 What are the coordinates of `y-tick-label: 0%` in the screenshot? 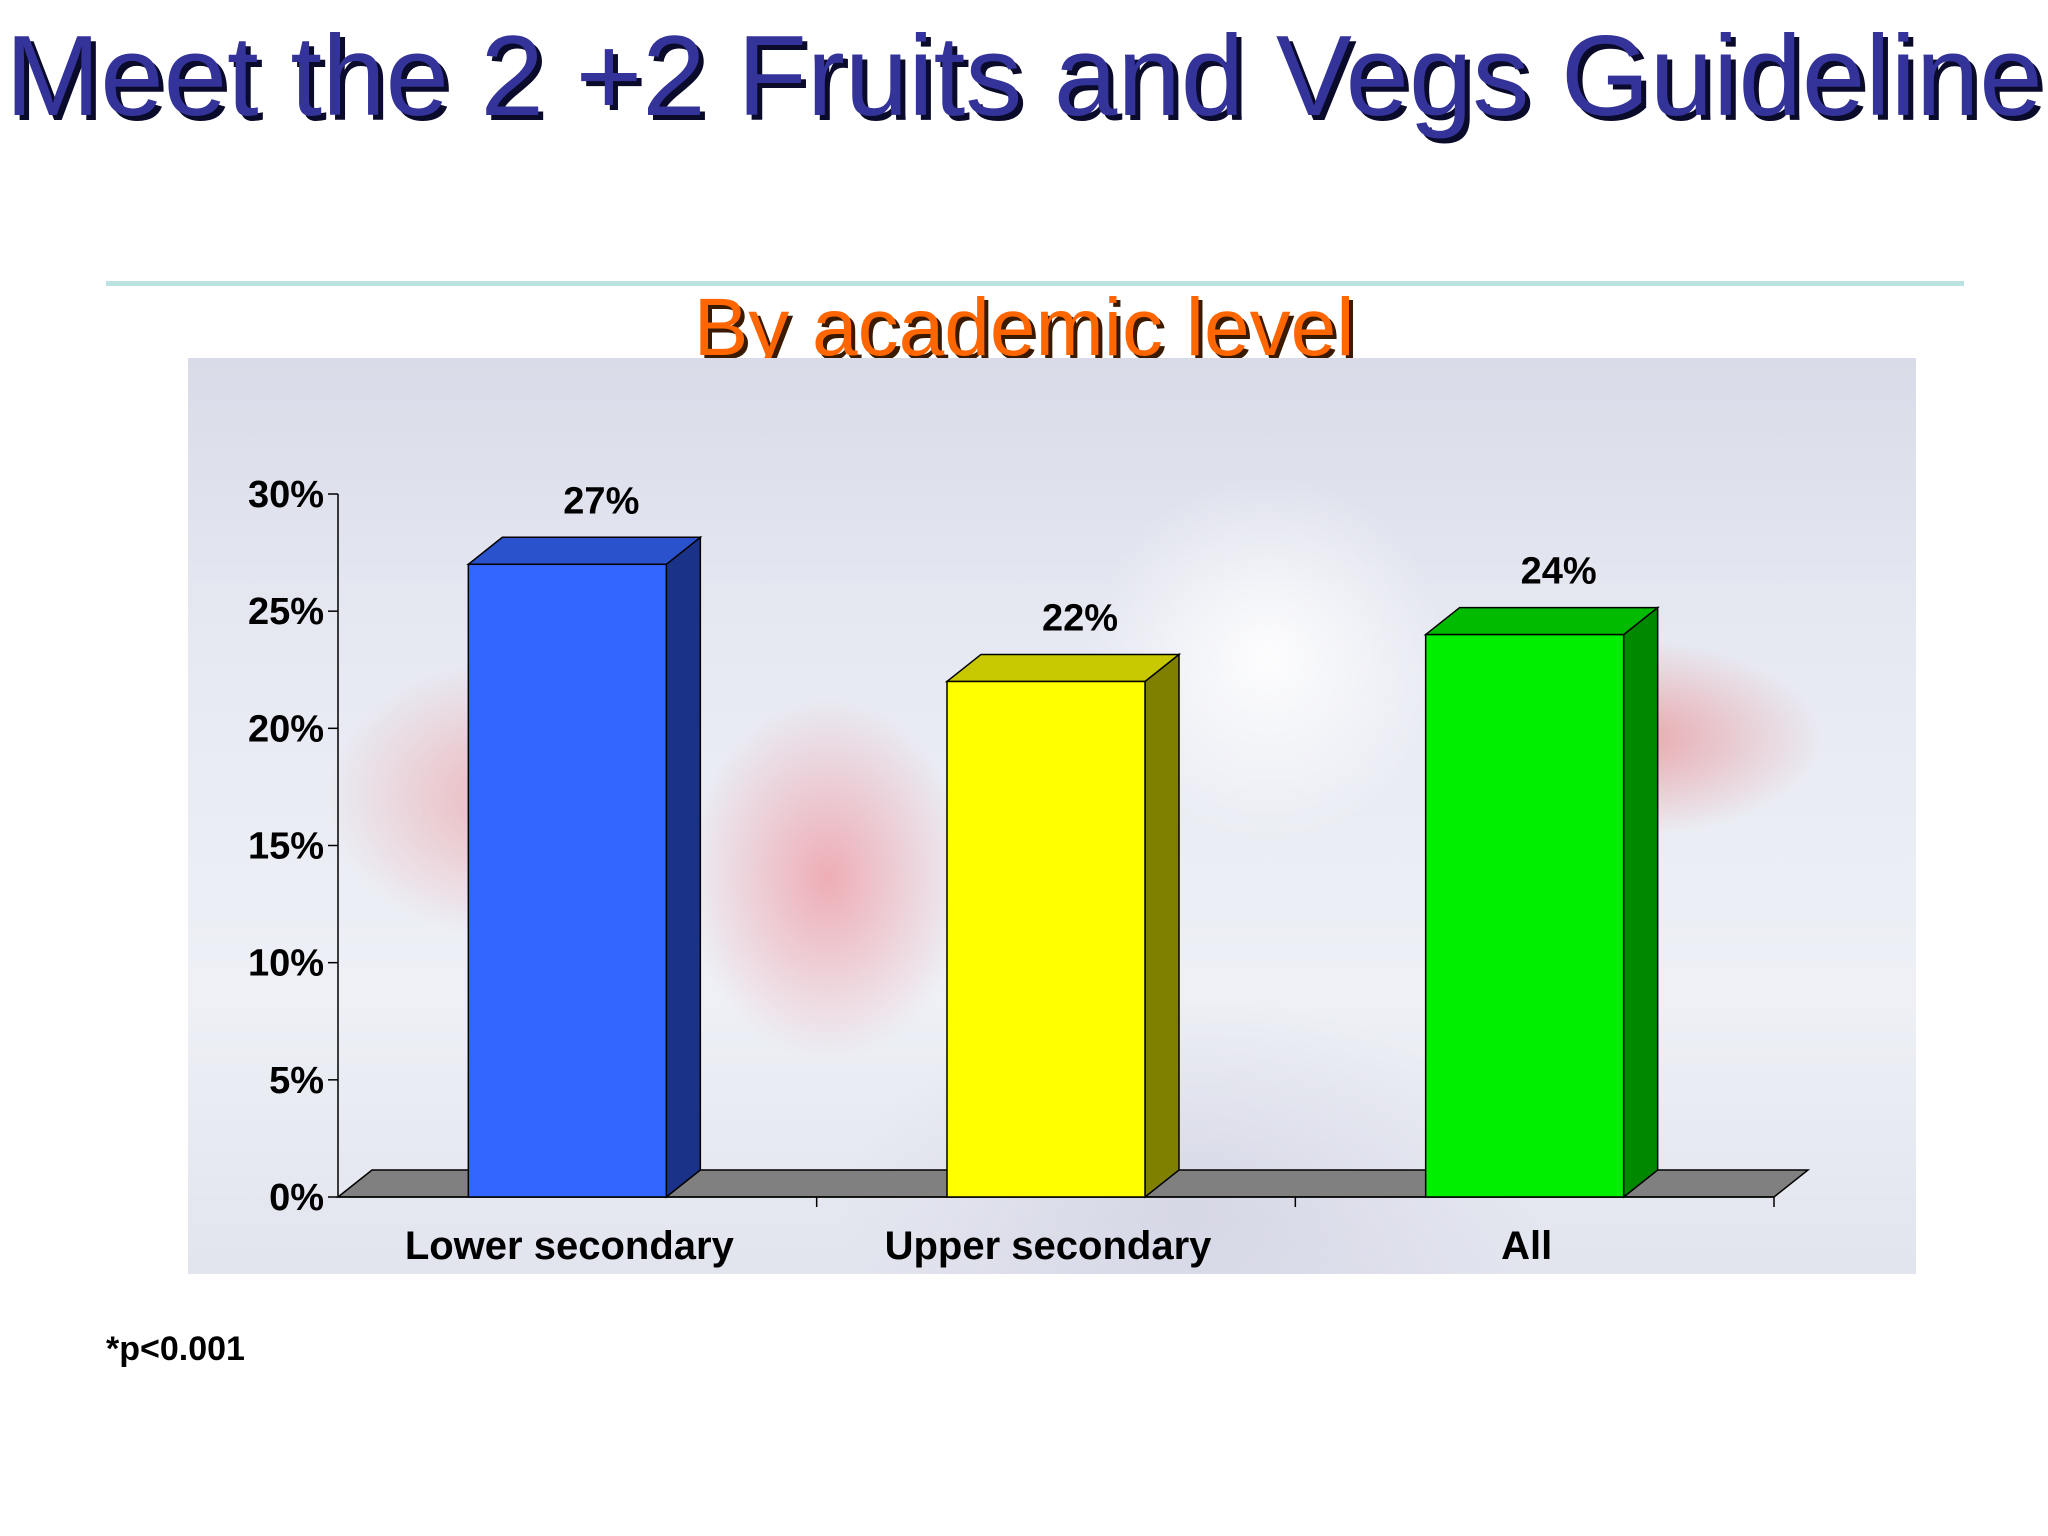 It's located at (296, 1198).